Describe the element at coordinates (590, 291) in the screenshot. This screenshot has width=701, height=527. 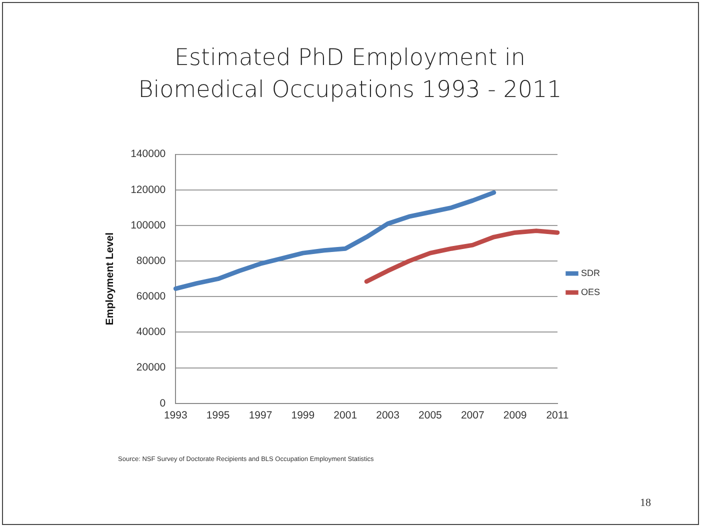
I see `legend-label: OES` at that location.